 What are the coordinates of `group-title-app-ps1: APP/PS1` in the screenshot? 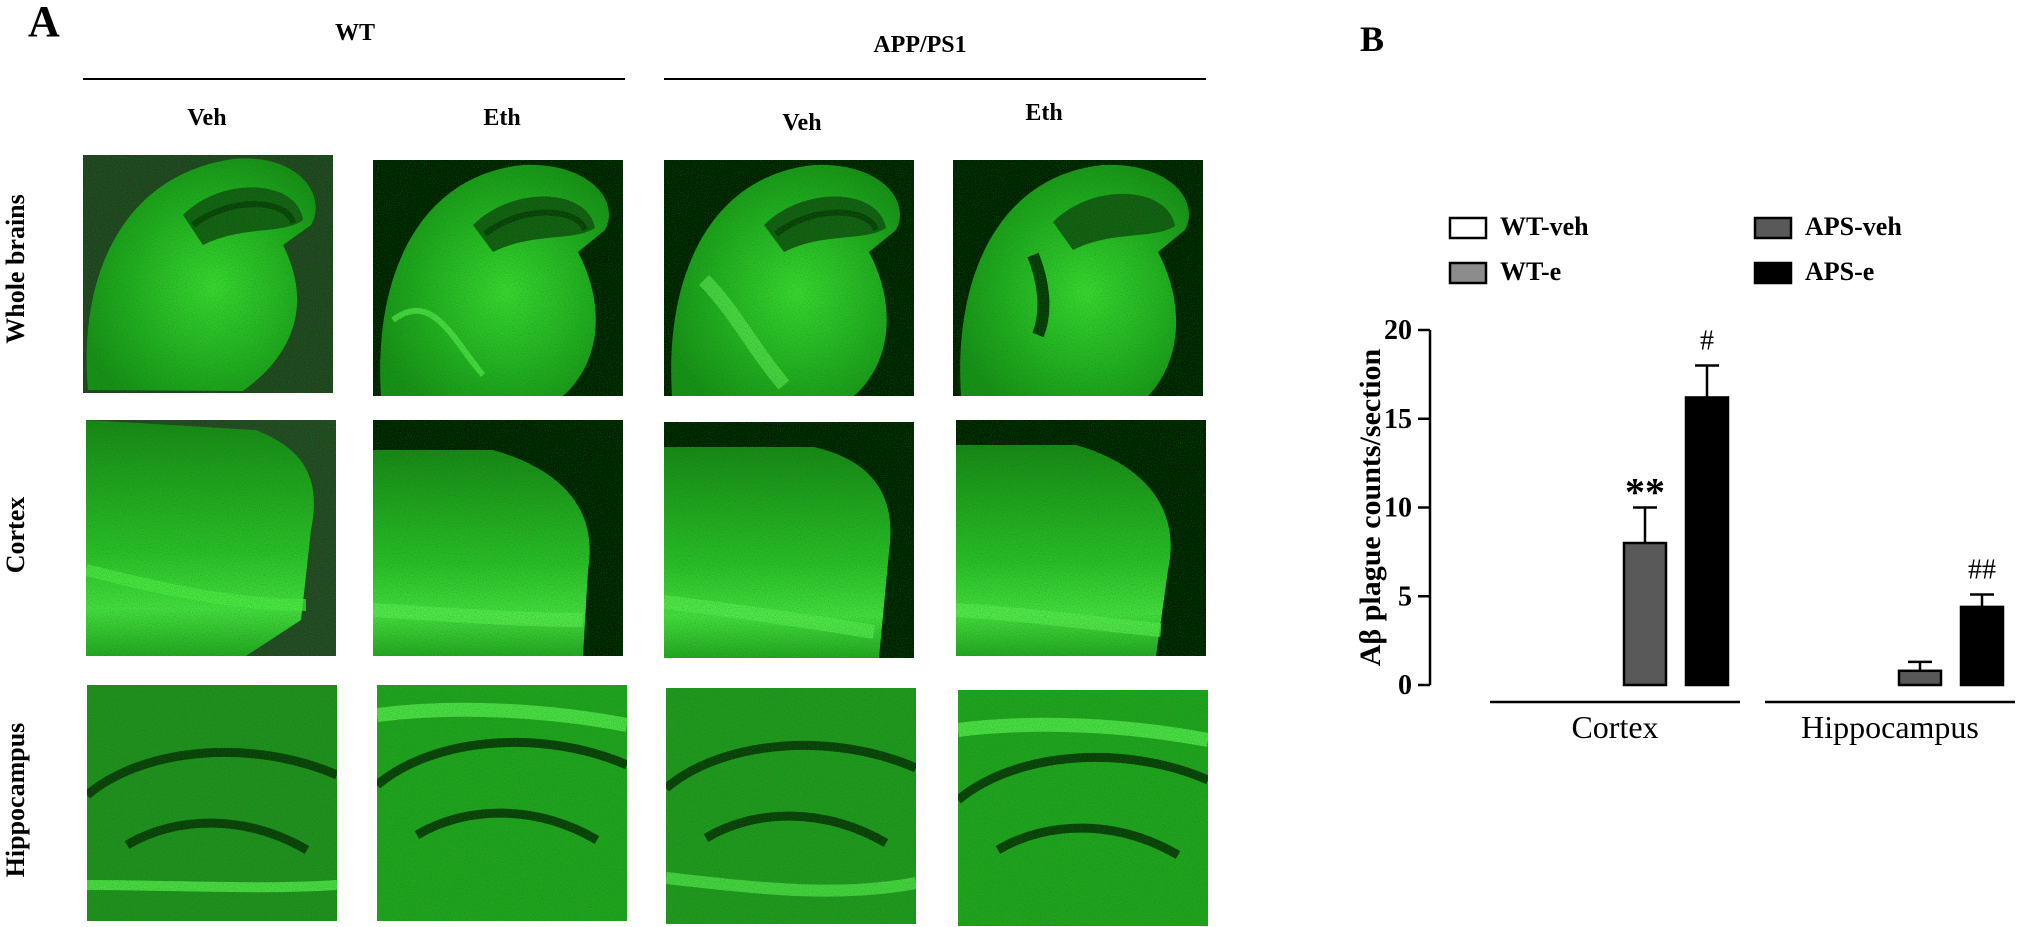 It's located at (920, 45).